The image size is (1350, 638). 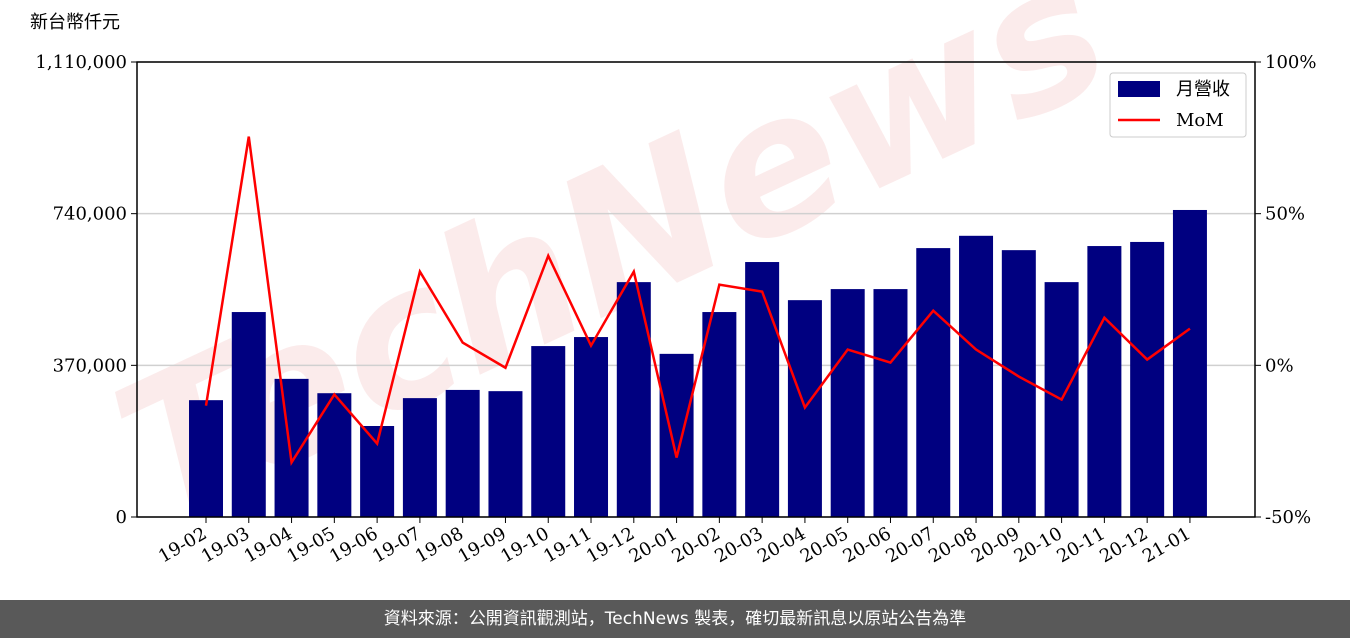 What do you see at coordinates (90, 365) in the screenshot?
I see `y-tick-label: 370,000` at bounding box center [90, 365].